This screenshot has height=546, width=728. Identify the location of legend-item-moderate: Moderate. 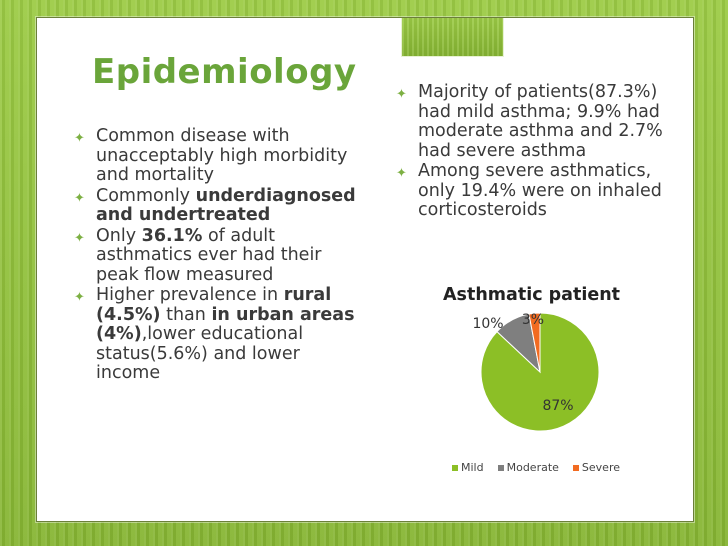
(528, 467).